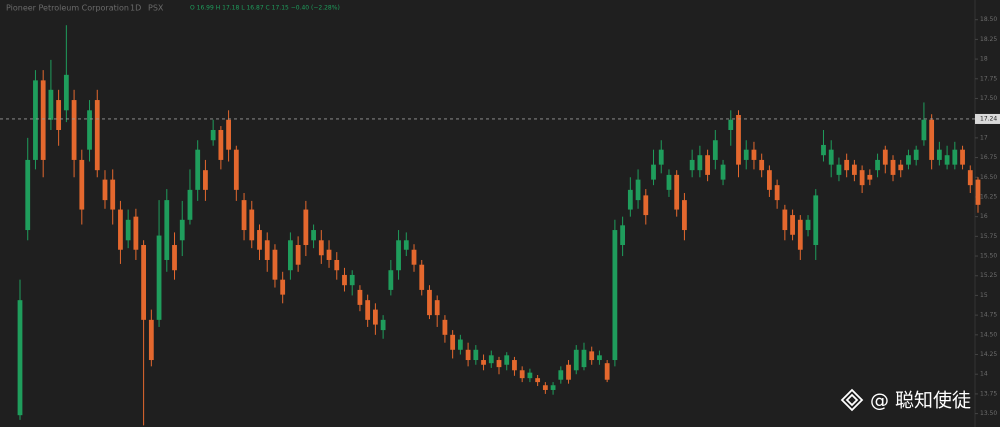 The image size is (1000, 427). Describe the element at coordinates (988, 98) in the screenshot. I see `y-tick-label: 17.50` at that location.